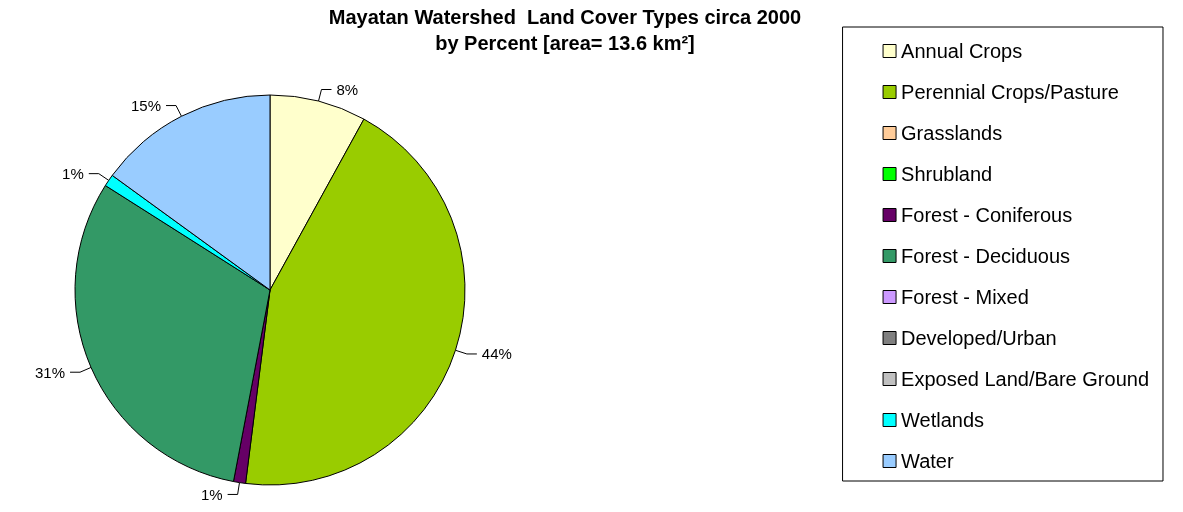 Image resolution: width=1183 pixels, height=512 pixels. What do you see at coordinates (943, 420) in the screenshot?
I see `legend-label: Wetlands` at bounding box center [943, 420].